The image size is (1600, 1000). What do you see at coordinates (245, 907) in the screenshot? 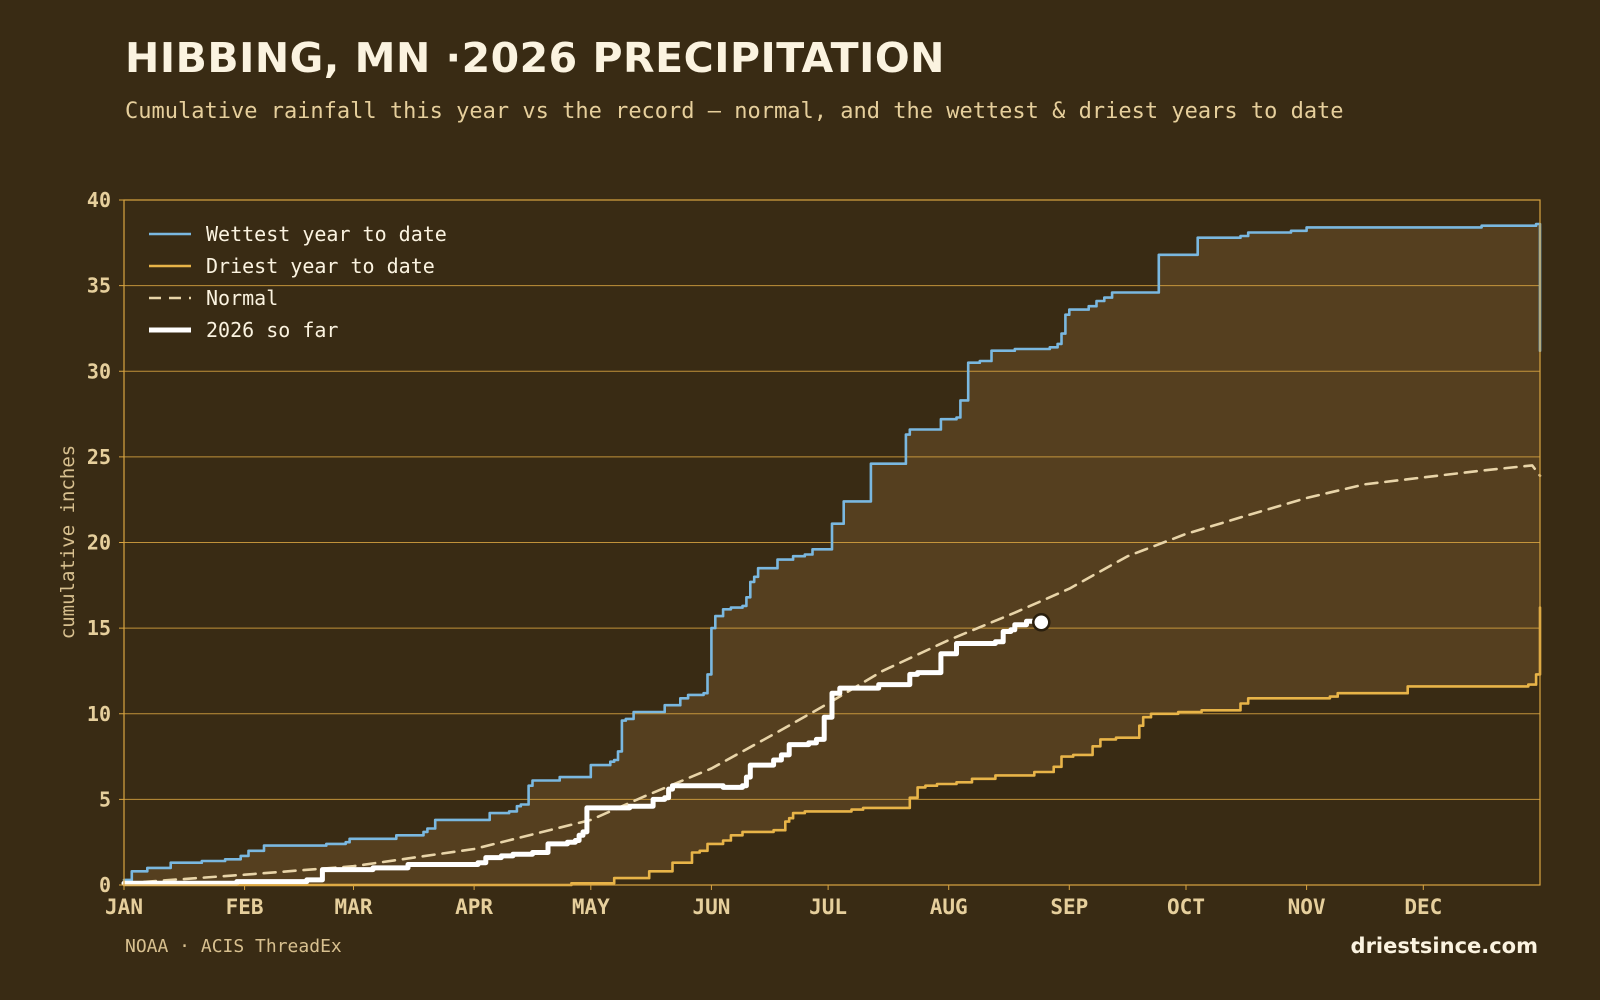
I see `x-tick-label-feb: FEB` at bounding box center [245, 907].